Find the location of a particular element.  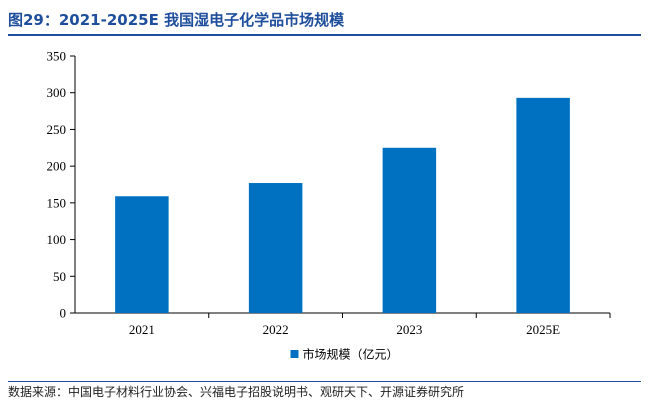

legend-swatch is located at coordinates (294, 354).